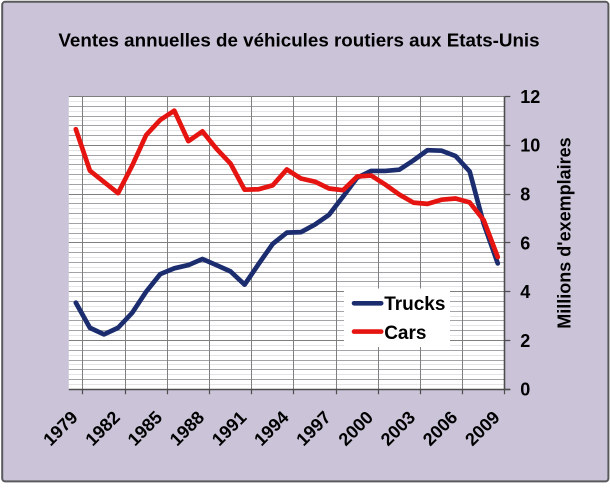 This screenshot has width=610, height=492. Describe the element at coordinates (525, 292) in the screenshot. I see `svg-text: 4` at that location.